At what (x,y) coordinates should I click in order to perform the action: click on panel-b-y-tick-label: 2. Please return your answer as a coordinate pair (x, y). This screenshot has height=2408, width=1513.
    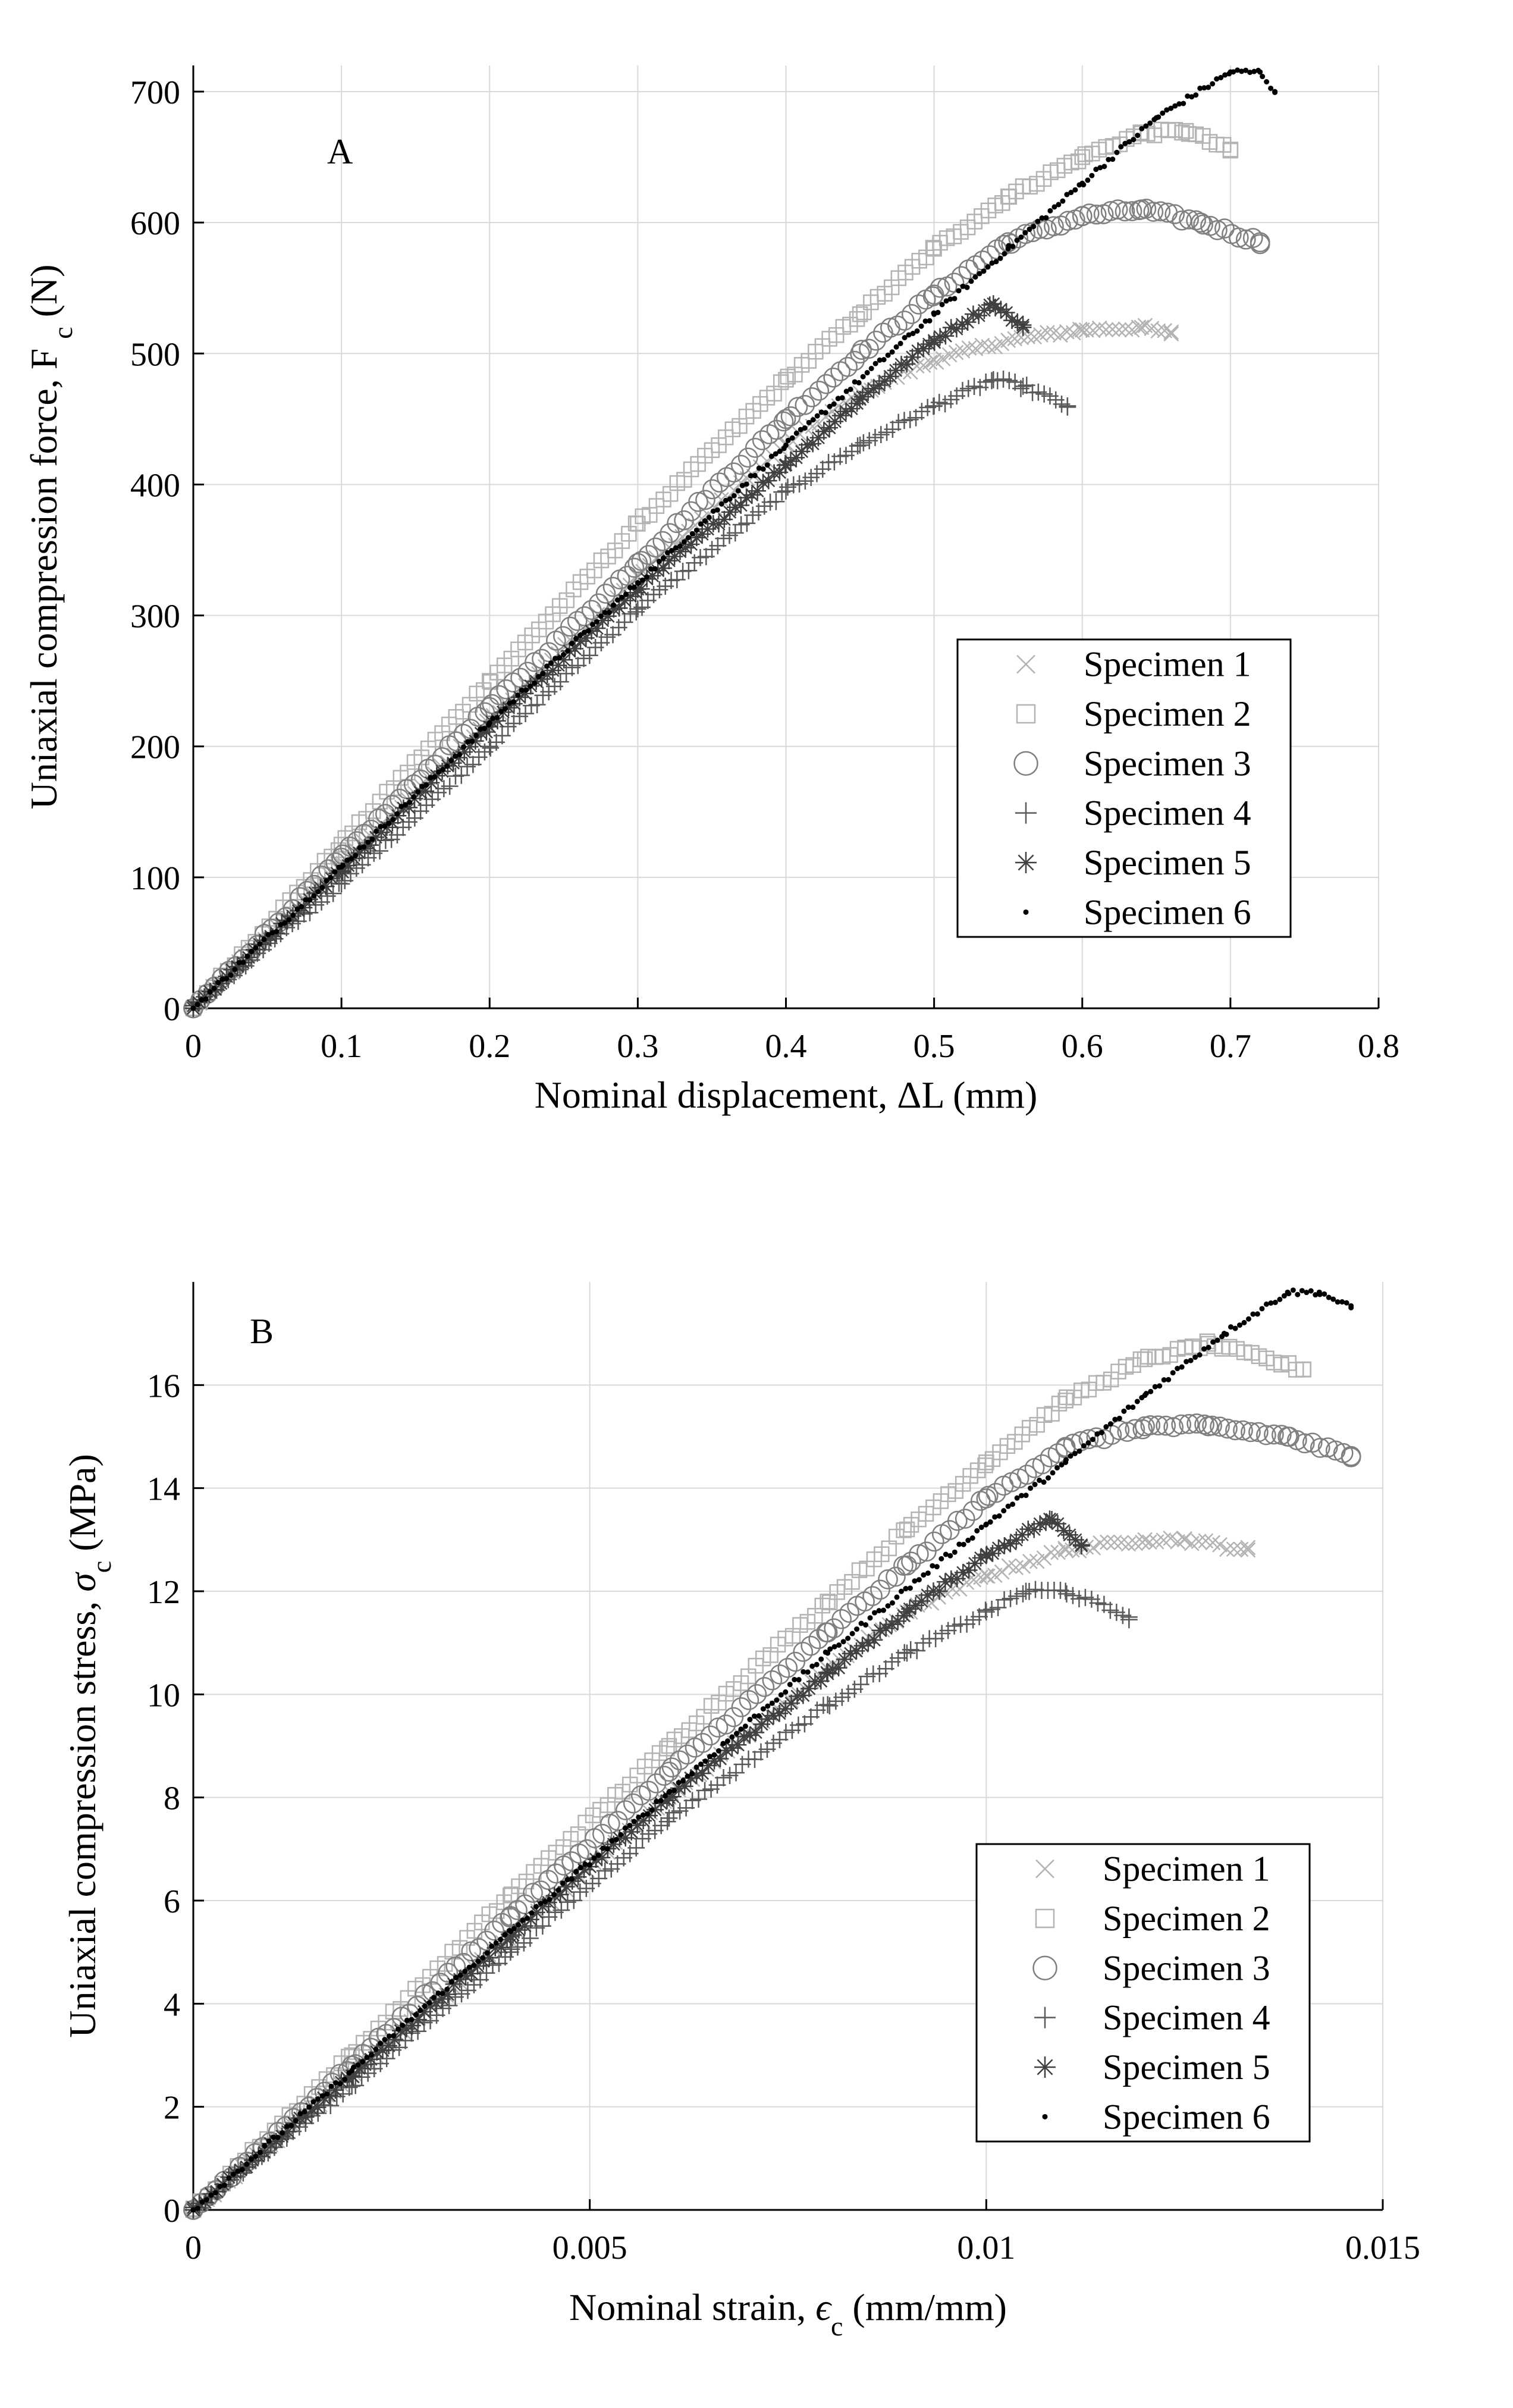
    Looking at the image, I should click on (172, 2108).